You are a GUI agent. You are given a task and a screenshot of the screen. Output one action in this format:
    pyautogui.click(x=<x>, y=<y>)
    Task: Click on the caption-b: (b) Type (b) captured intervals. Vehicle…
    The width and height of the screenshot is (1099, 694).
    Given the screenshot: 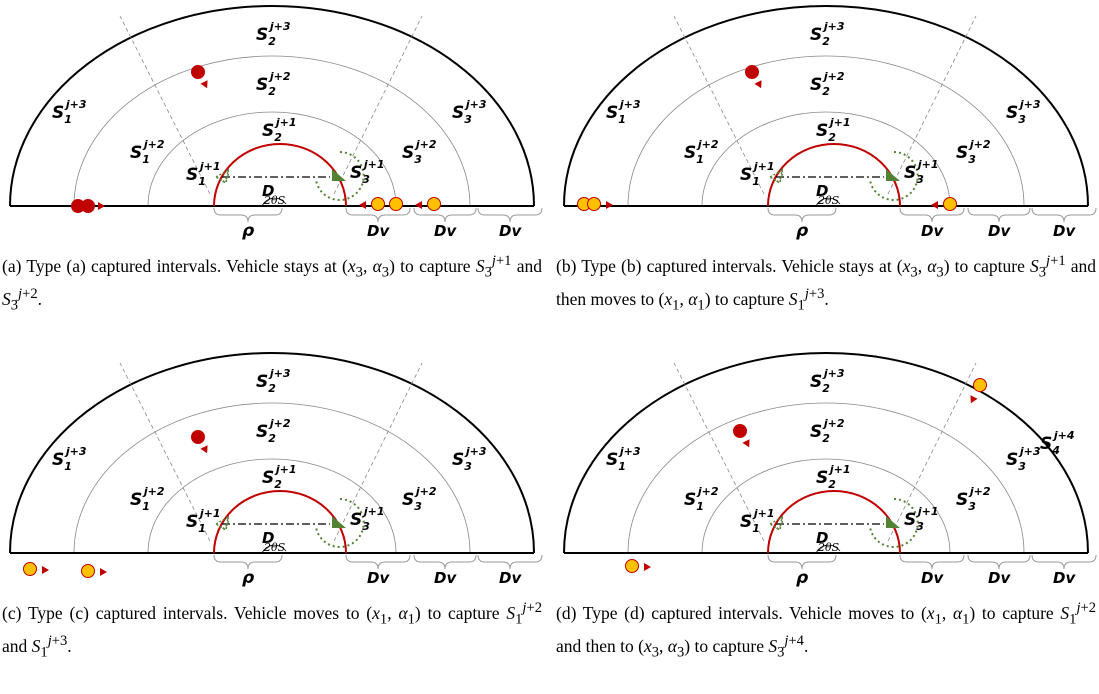 What is the action you would take?
    pyautogui.click(x=826, y=283)
    